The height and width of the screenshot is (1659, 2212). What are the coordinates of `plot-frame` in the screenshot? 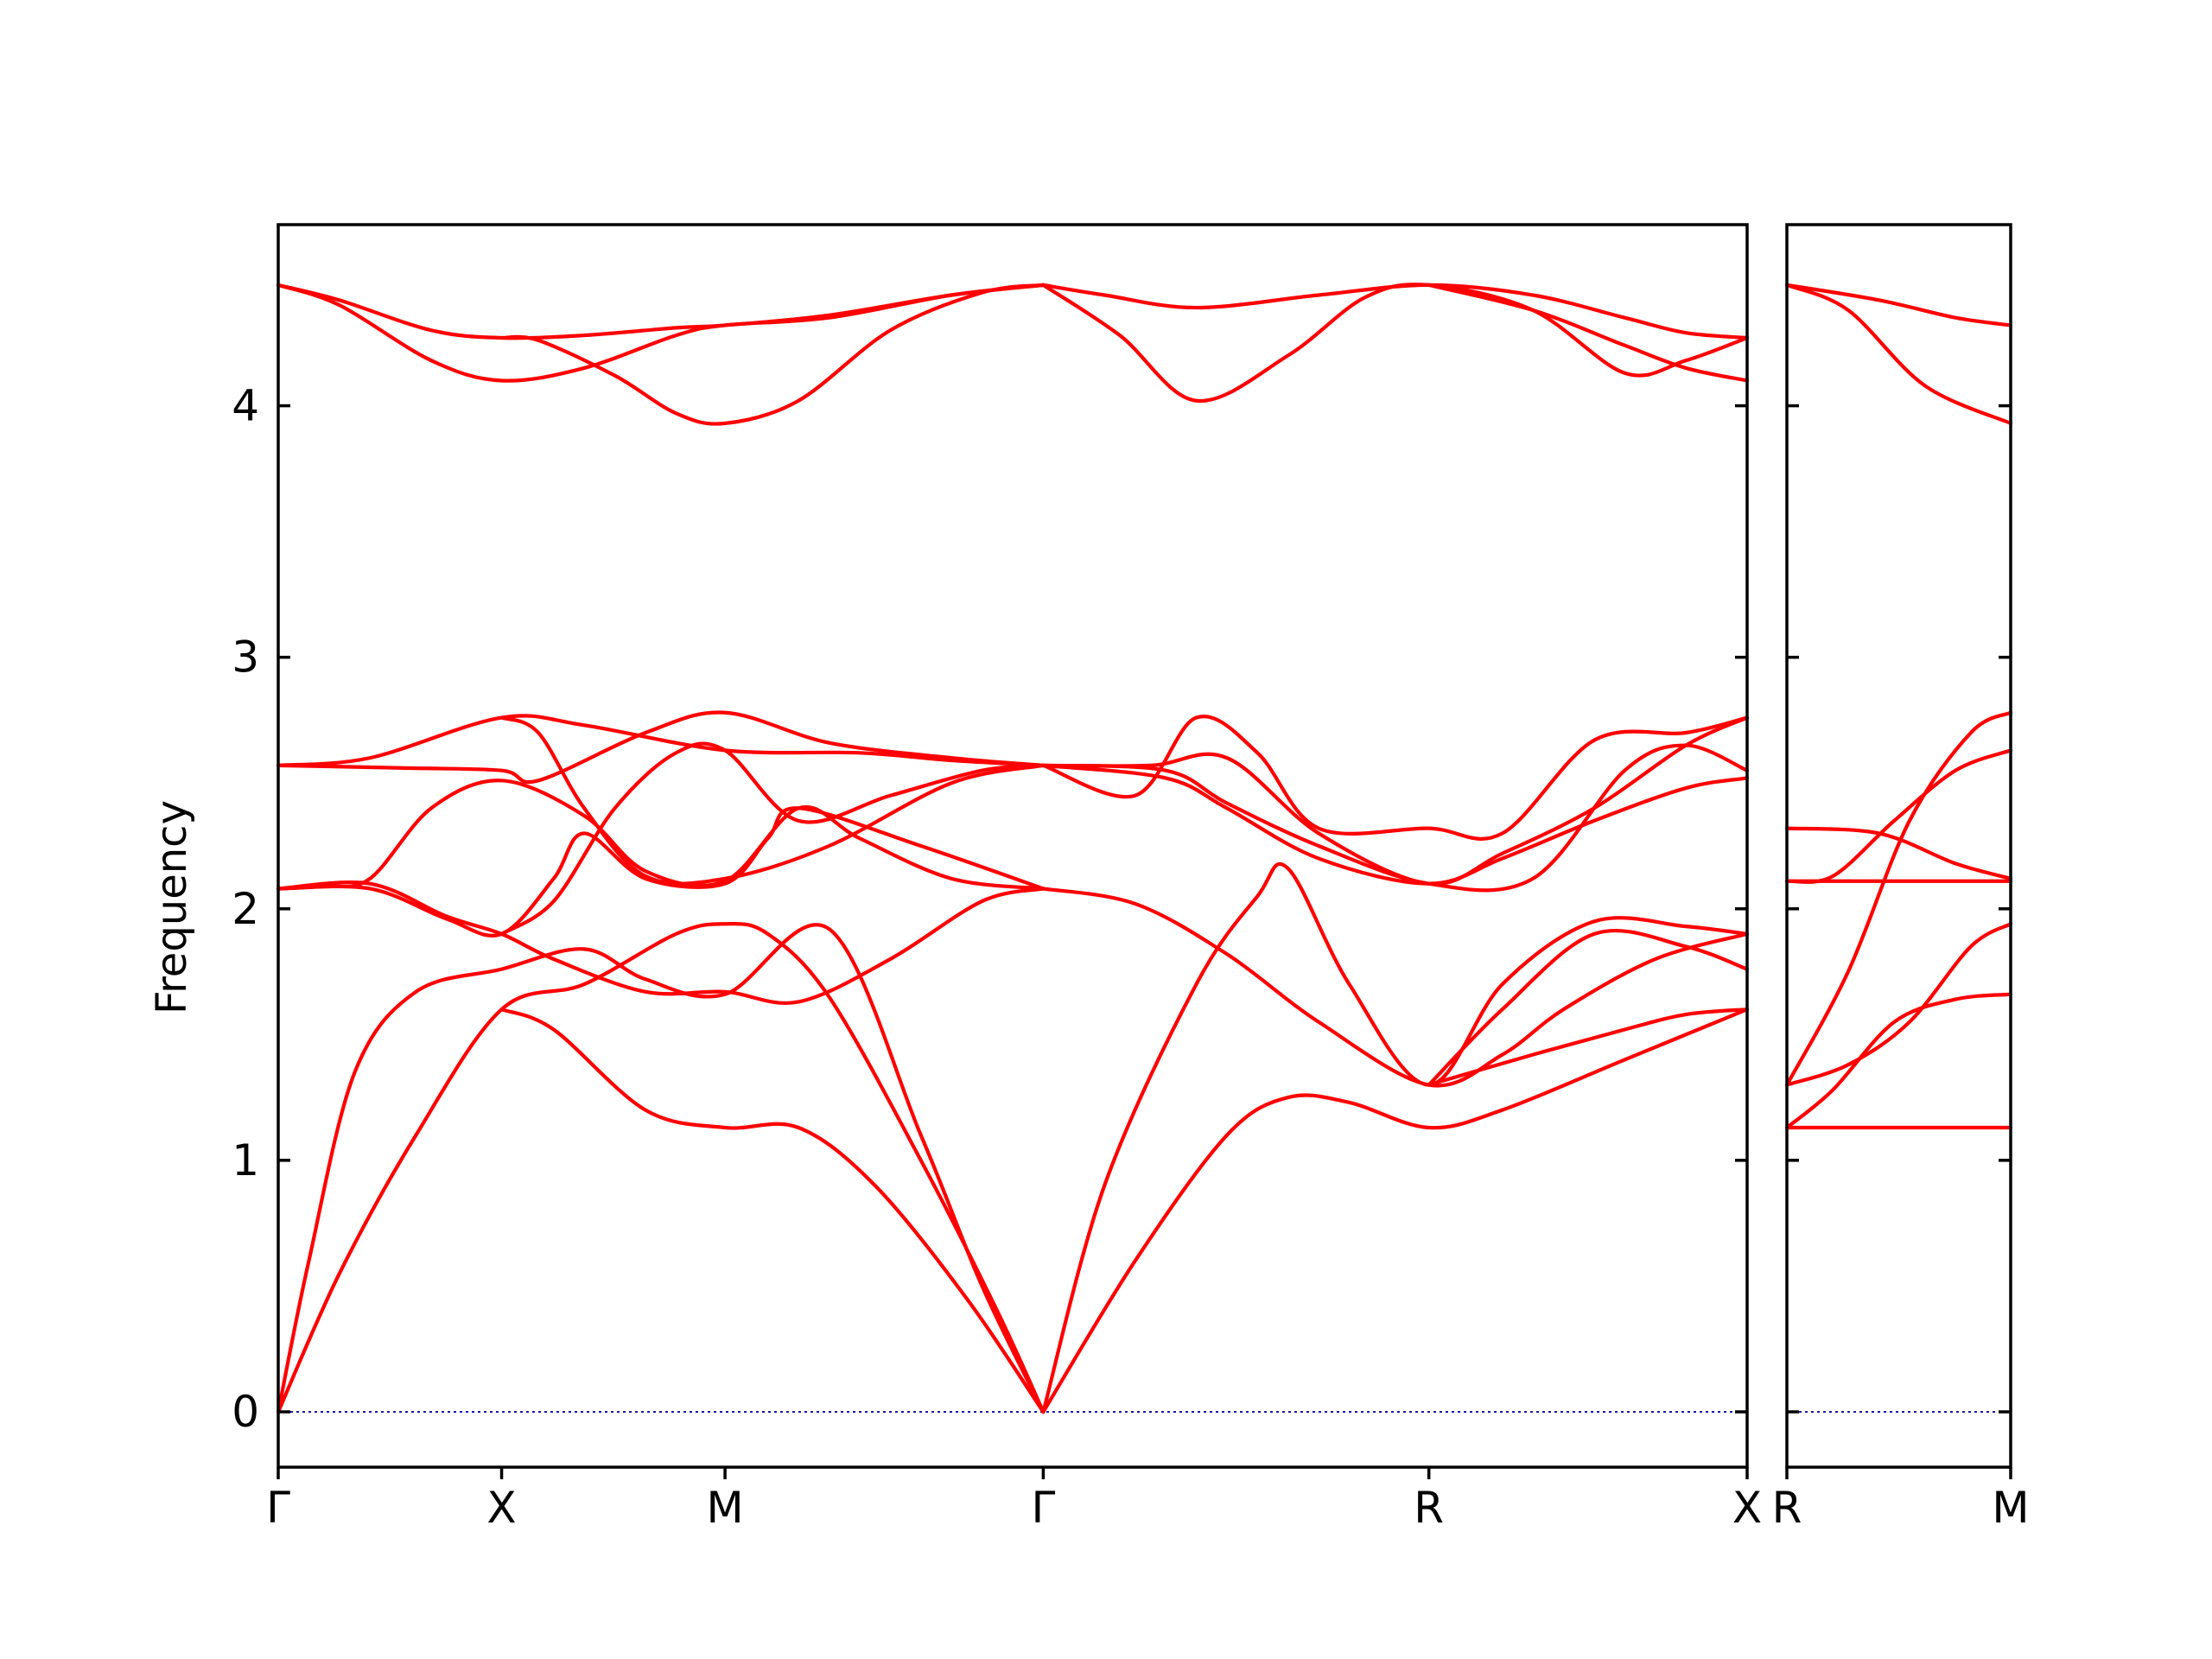 It's located at (1898, 846).